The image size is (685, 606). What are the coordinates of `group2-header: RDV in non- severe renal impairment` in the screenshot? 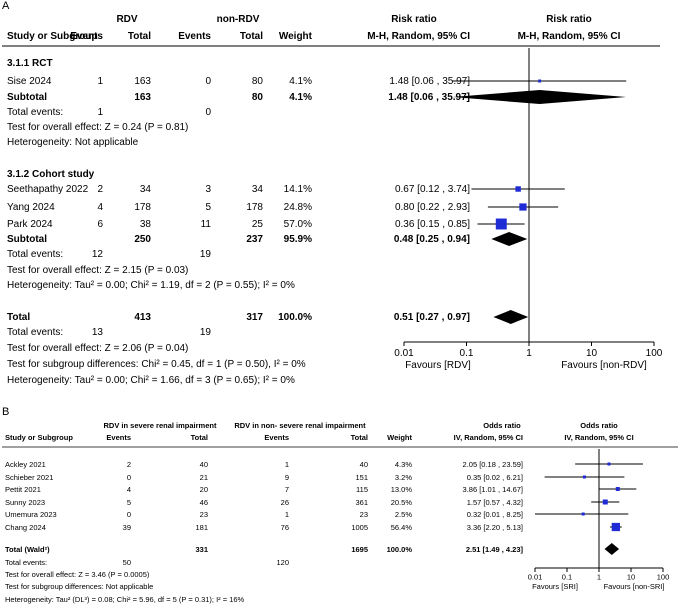 It's located at (300, 425).